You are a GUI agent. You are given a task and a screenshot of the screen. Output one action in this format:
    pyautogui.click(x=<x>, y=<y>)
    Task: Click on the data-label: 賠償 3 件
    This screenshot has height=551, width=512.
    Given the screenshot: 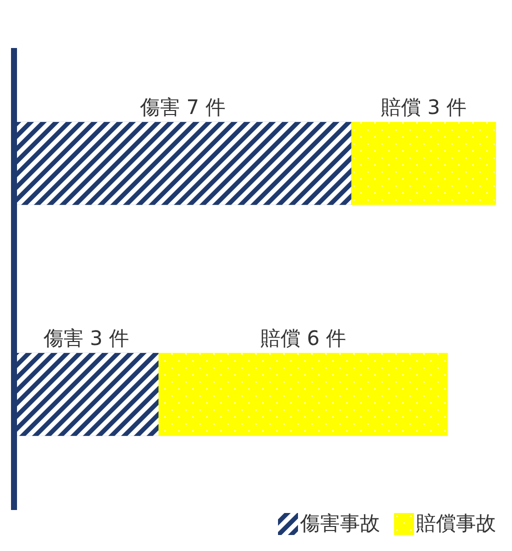 What is the action you would take?
    pyautogui.click(x=423, y=106)
    